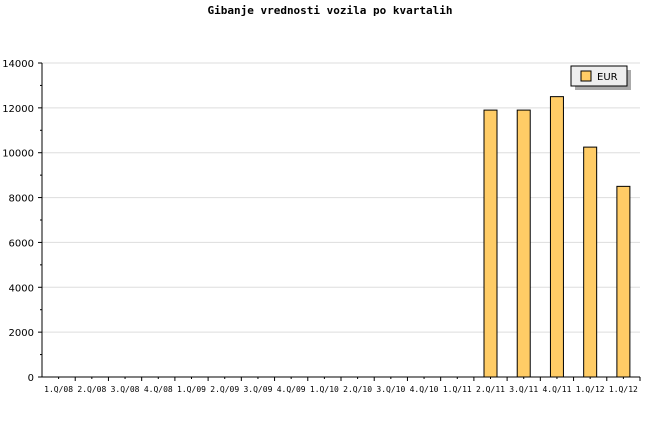  What do you see at coordinates (424, 389) in the screenshot?
I see `x-tick-label: 4.Q/10` at bounding box center [424, 389].